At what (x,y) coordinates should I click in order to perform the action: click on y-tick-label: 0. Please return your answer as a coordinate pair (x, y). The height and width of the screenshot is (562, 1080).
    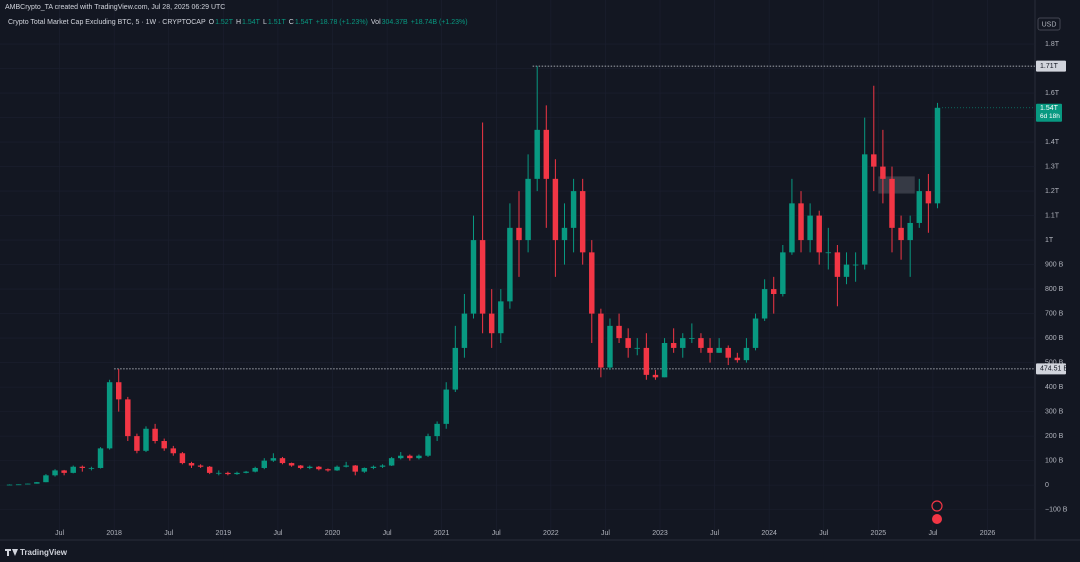
    Looking at the image, I should click on (1047, 485).